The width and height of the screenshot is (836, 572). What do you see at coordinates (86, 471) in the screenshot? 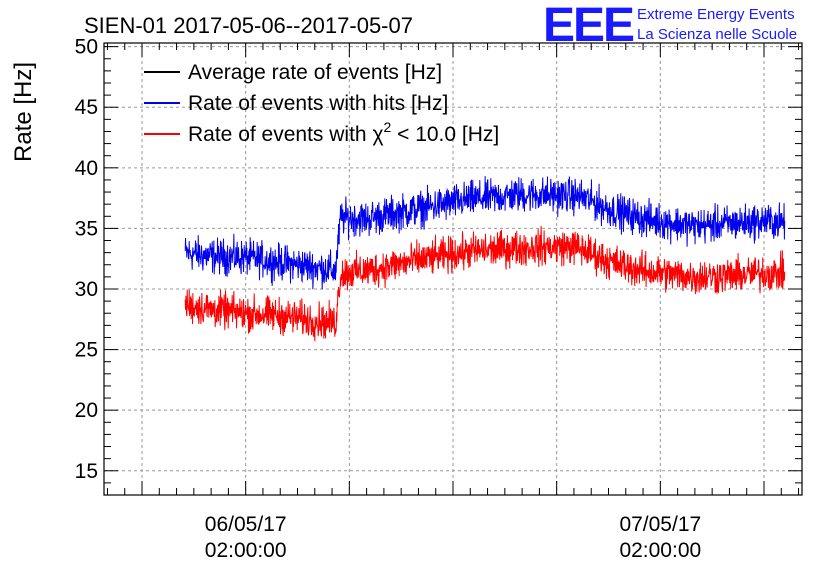
I see `y-tick-label: 15` at bounding box center [86, 471].